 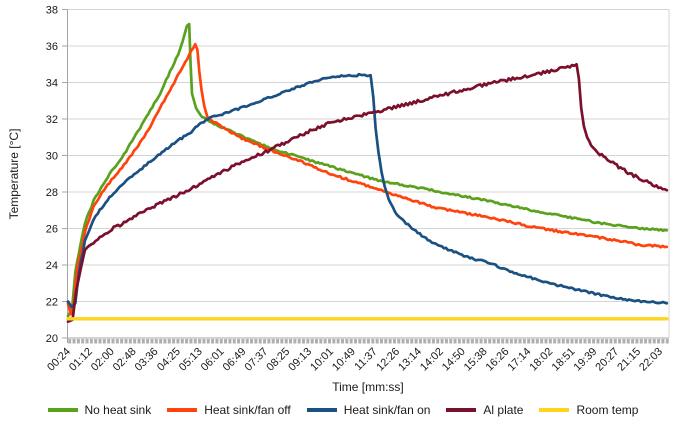 I want to click on x-tick-label: 11:37, so click(x=365, y=359).